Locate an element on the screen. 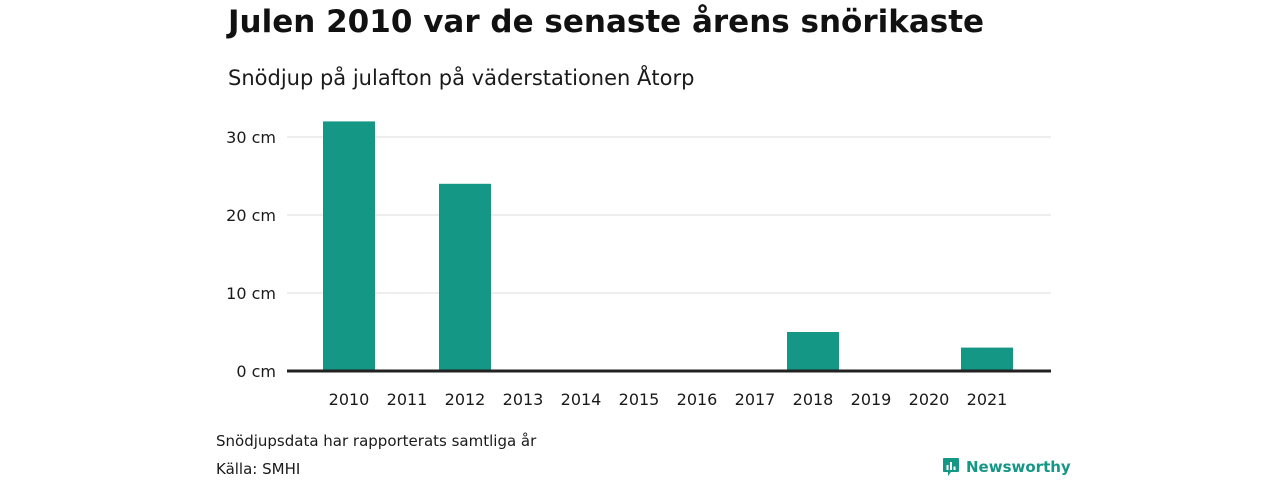 This screenshot has height=480, width=1280. bar-2012 is located at coordinates (465, 277).